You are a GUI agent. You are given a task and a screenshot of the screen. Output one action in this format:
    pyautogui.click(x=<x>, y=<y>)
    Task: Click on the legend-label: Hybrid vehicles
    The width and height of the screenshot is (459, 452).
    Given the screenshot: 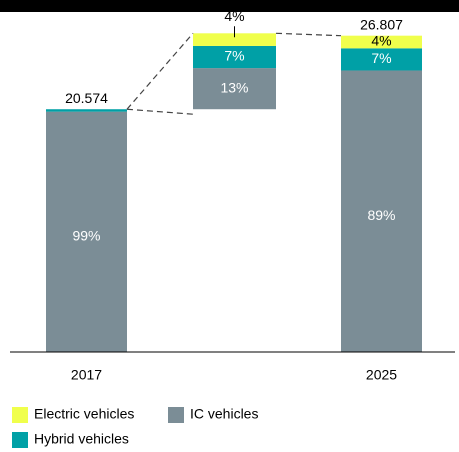 What is the action you would take?
    pyautogui.click(x=81, y=439)
    